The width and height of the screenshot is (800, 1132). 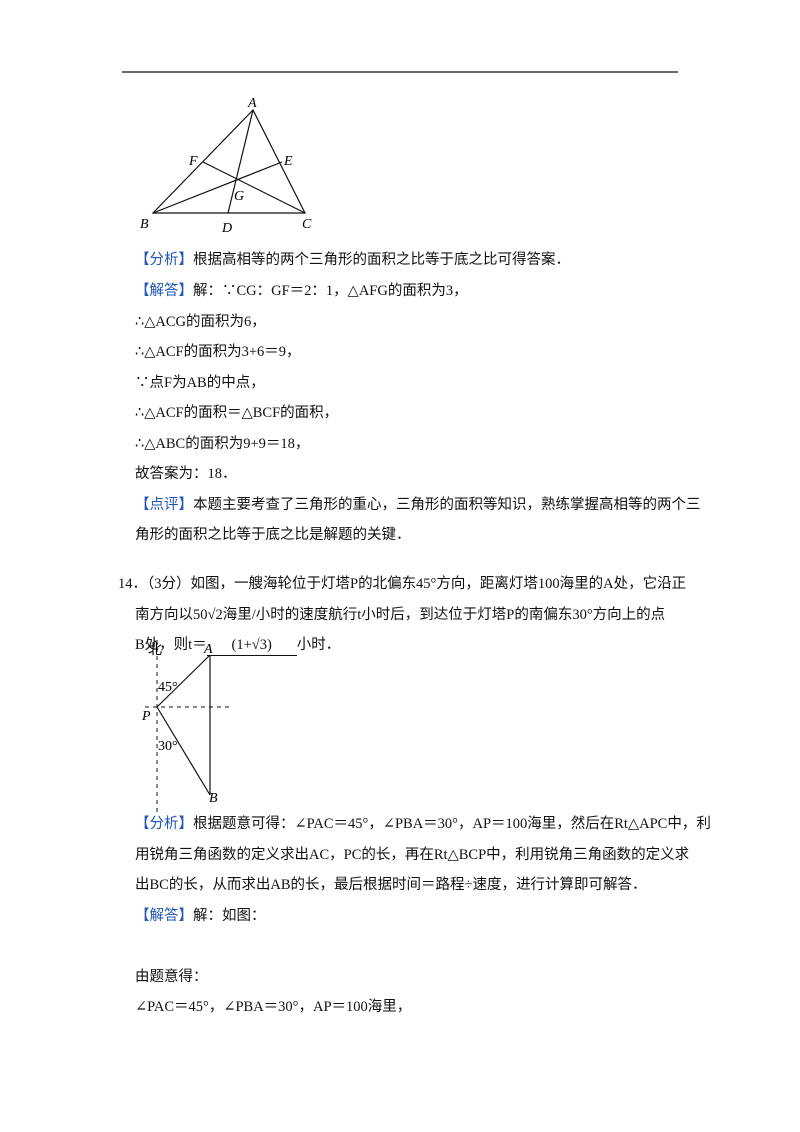 I want to click on text: ∴△ACF的面积＝△BCF的面积，, so click(x=237, y=413).